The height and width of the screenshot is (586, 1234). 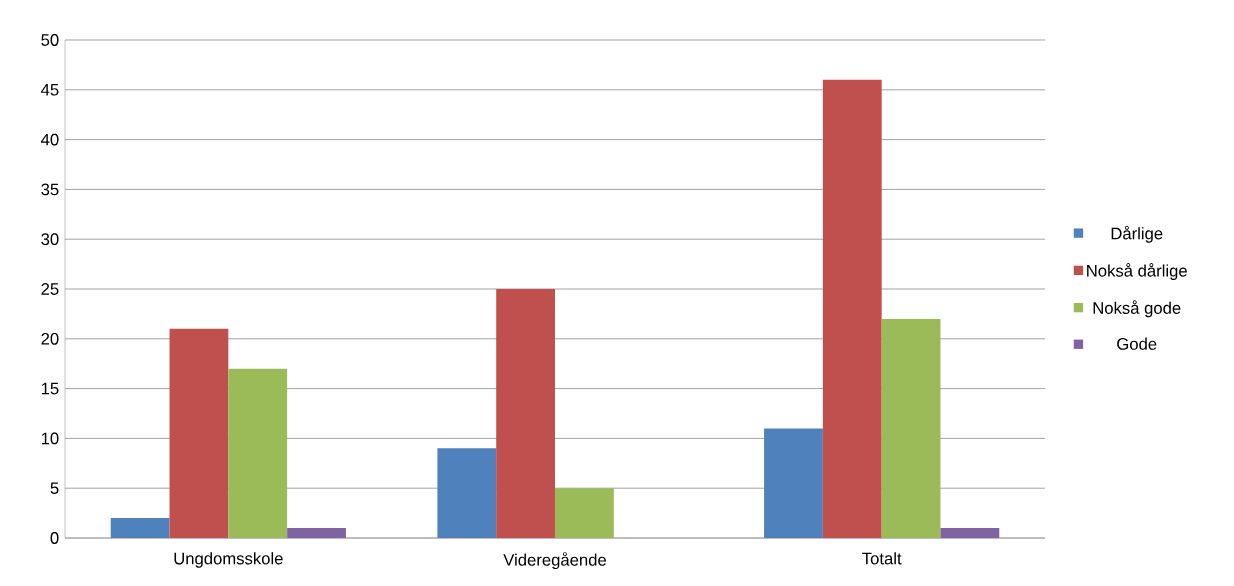 What do you see at coordinates (554, 561) in the screenshot?
I see `x-tick-label: Videregående` at bounding box center [554, 561].